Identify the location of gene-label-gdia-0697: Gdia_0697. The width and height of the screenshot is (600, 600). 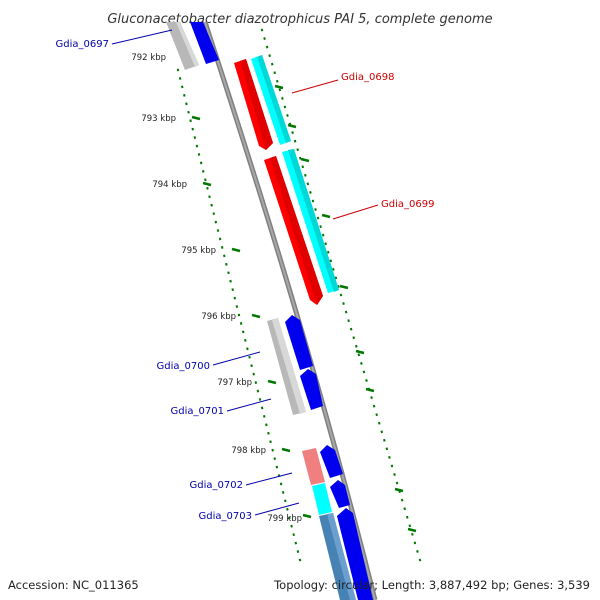
(82, 44).